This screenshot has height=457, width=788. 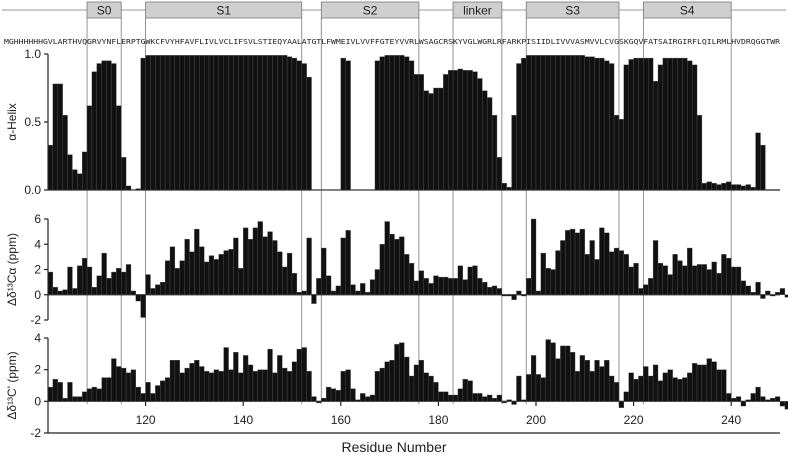 I want to click on y-tick-label: 2, so click(x=37, y=370).